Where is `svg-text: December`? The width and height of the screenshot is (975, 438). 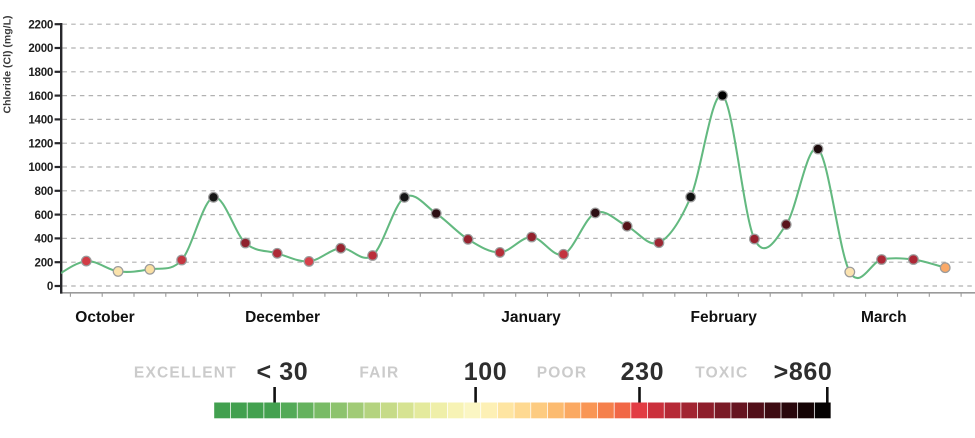 svg-text: December is located at coordinates (282, 317).